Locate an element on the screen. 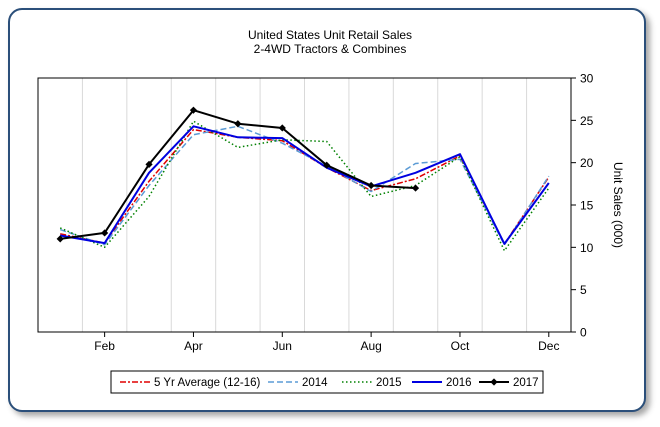  legend-item: 2017 is located at coordinates (509, 383).